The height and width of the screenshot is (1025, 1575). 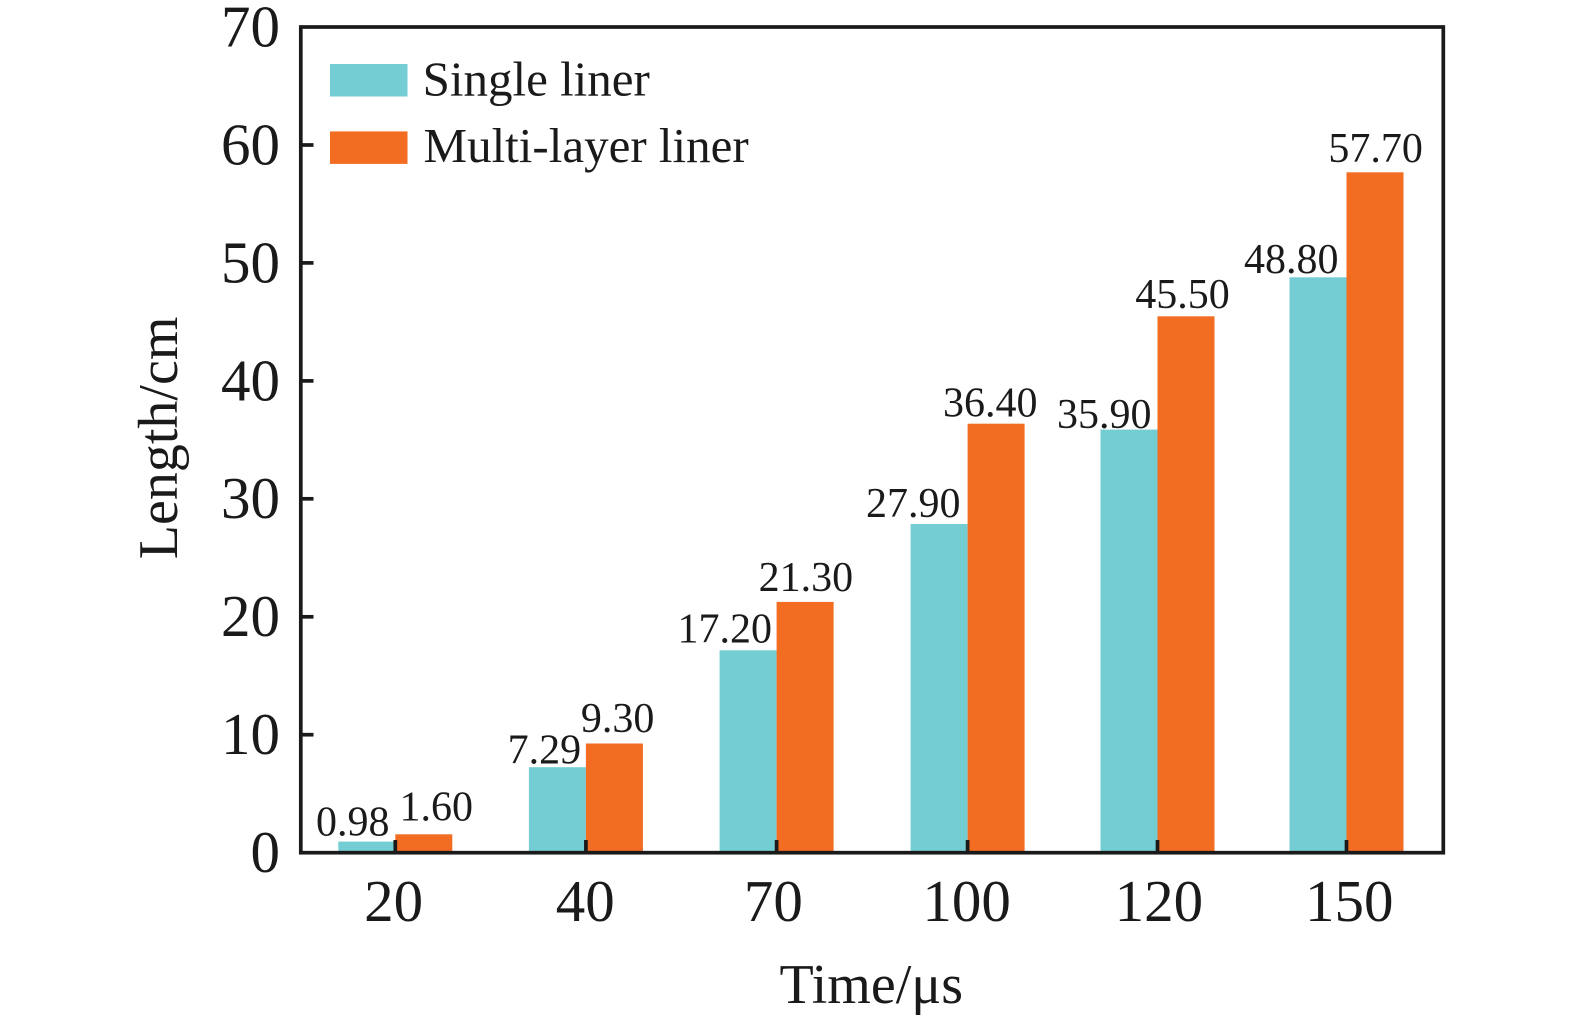 What do you see at coordinates (1182, 295) in the screenshot?
I see `svg-text: 45.50` at bounding box center [1182, 295].